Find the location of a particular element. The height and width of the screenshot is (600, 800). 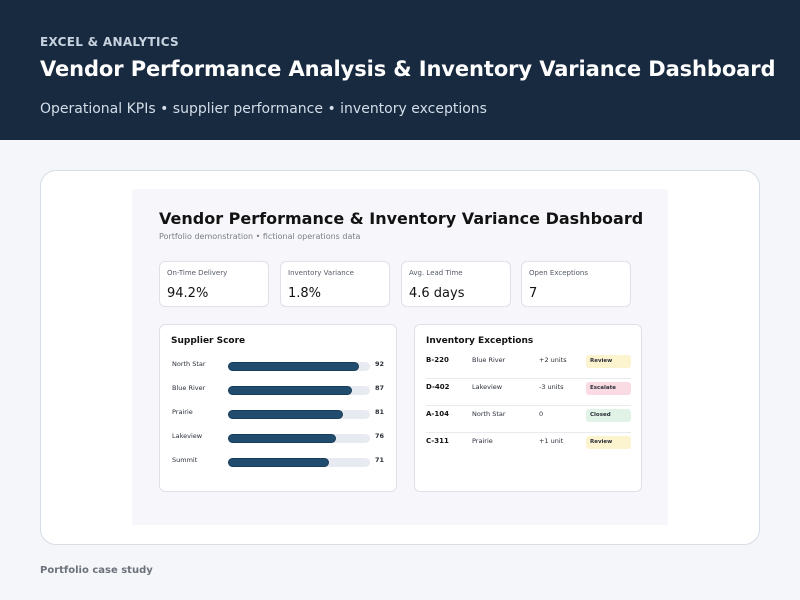

kpi-card-on-time-delivery: On-Time Delivery 94.2% is located at coordinates (214, 284).